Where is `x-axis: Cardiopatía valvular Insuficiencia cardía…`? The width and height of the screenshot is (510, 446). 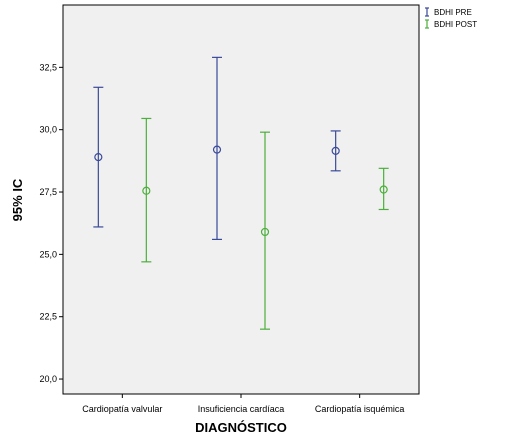
x-axis: Cardiopatía valvular Insuficiencia cardía… is located at coordinates (243, 404).